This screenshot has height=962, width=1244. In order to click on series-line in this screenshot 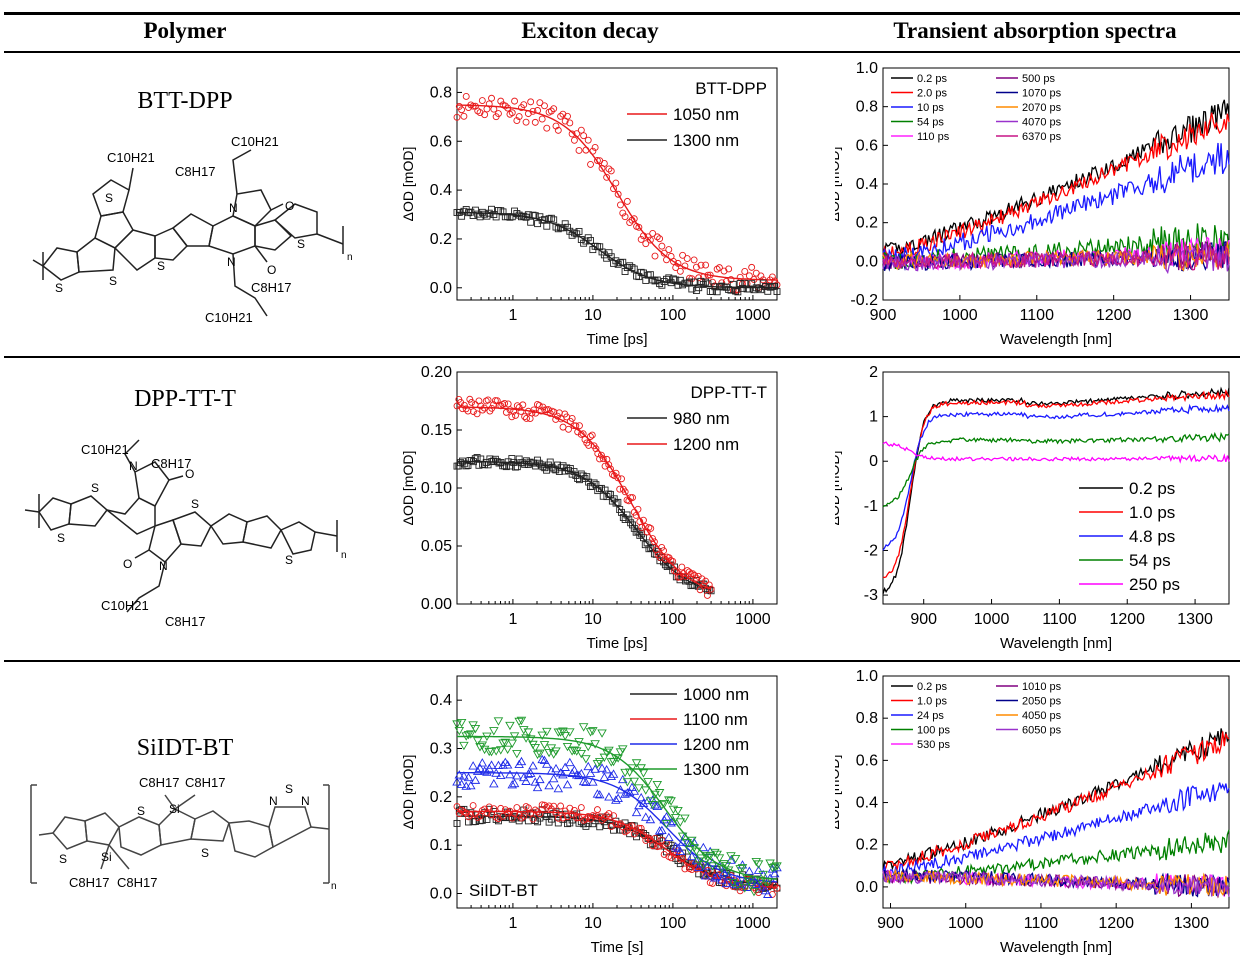, I will do `click(1056, 256)`.